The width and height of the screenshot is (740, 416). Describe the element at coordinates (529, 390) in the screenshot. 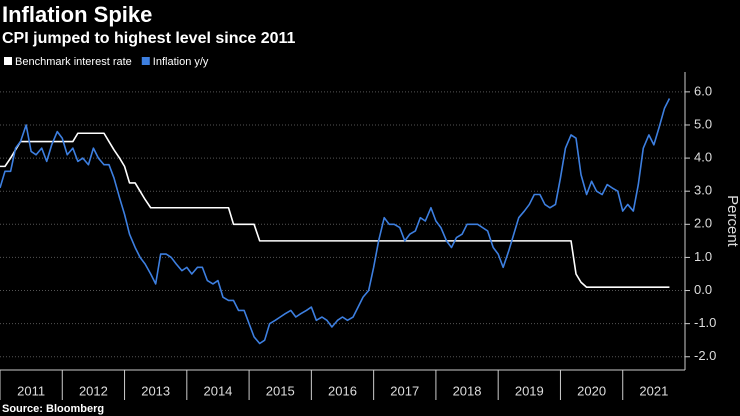

I see `x-tick-label: 2019` at that location.